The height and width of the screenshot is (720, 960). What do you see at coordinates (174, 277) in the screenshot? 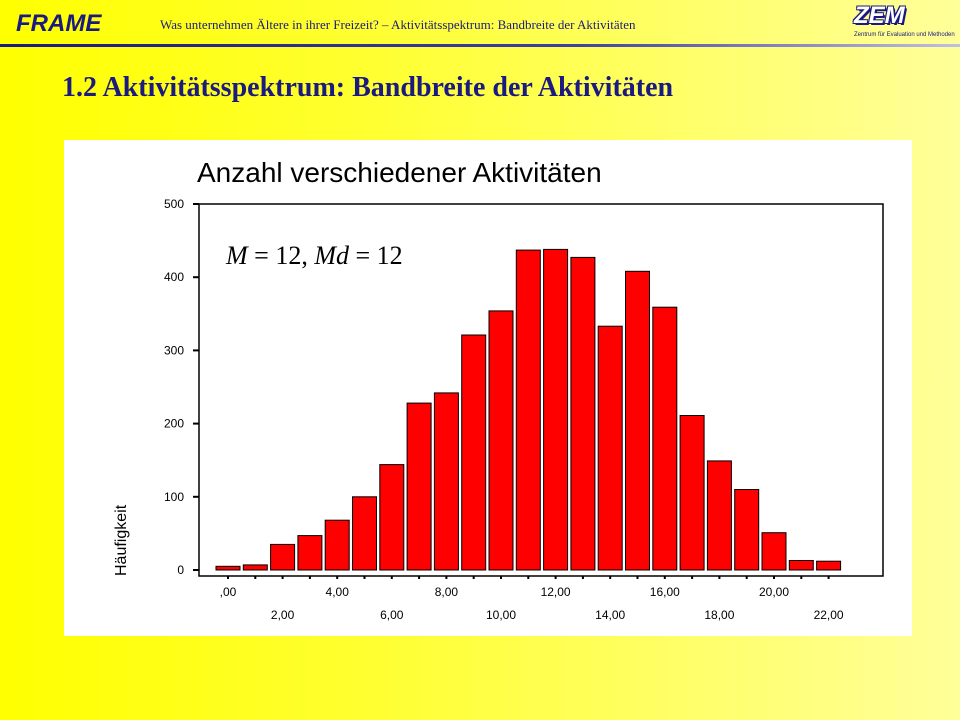
I see `y-tick-label: 400` at bounding box center [174, 277].